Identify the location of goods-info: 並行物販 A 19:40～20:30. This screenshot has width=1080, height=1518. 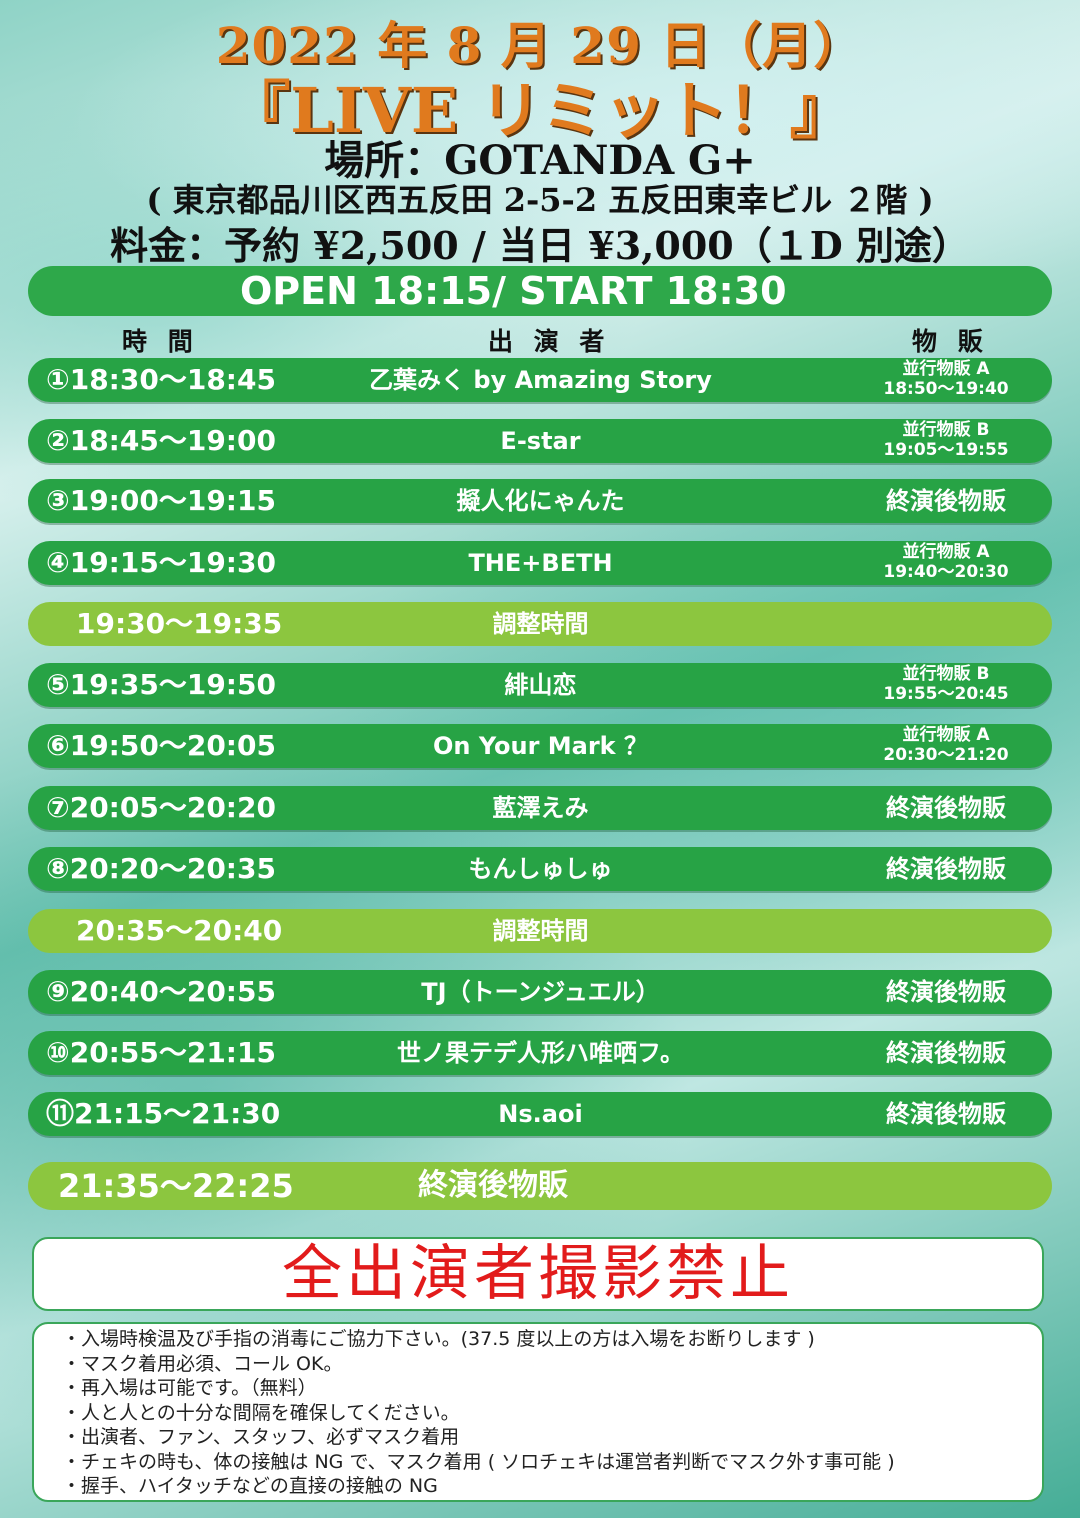
(946, 562).